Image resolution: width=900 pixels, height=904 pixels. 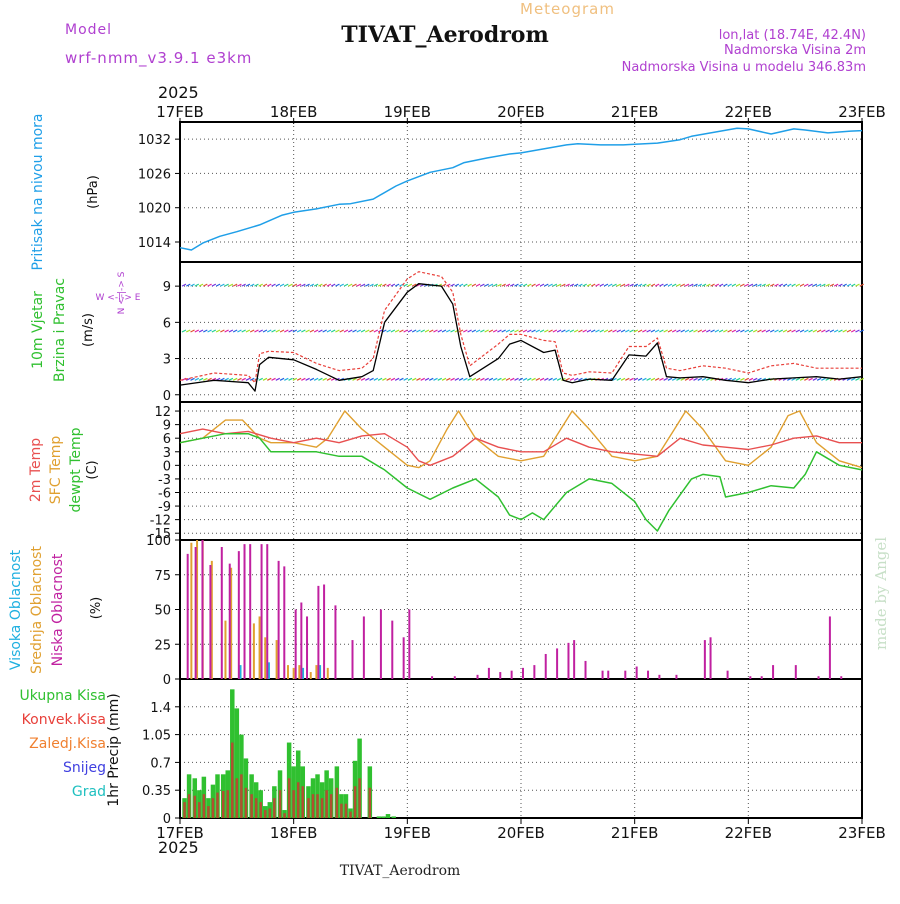 What do you see at coordinates (160, 521) in the screenshot?
I see `y-tick-label: -12` at bounding box center [160, 521].